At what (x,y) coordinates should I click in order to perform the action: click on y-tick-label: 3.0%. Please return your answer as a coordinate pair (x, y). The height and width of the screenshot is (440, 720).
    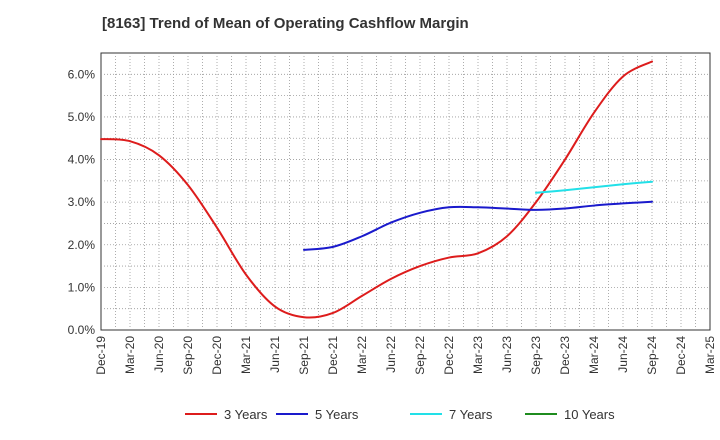
    Looking at the image, I should click on (82, 202).